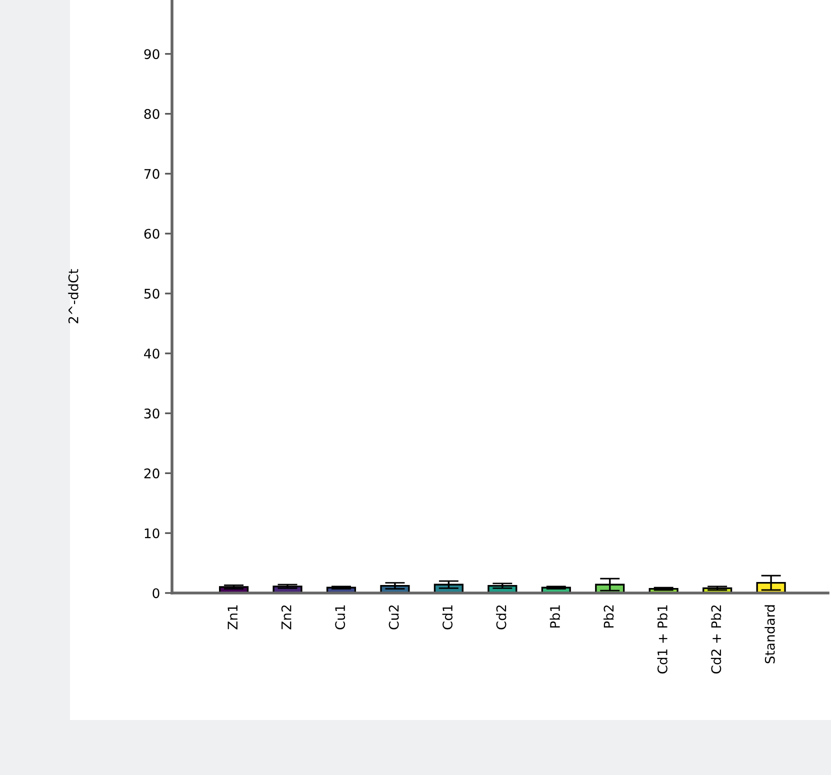  Describe the element at coordinates (152, 533) in the screenshot. I see `y-tick-label: 10` at that location.